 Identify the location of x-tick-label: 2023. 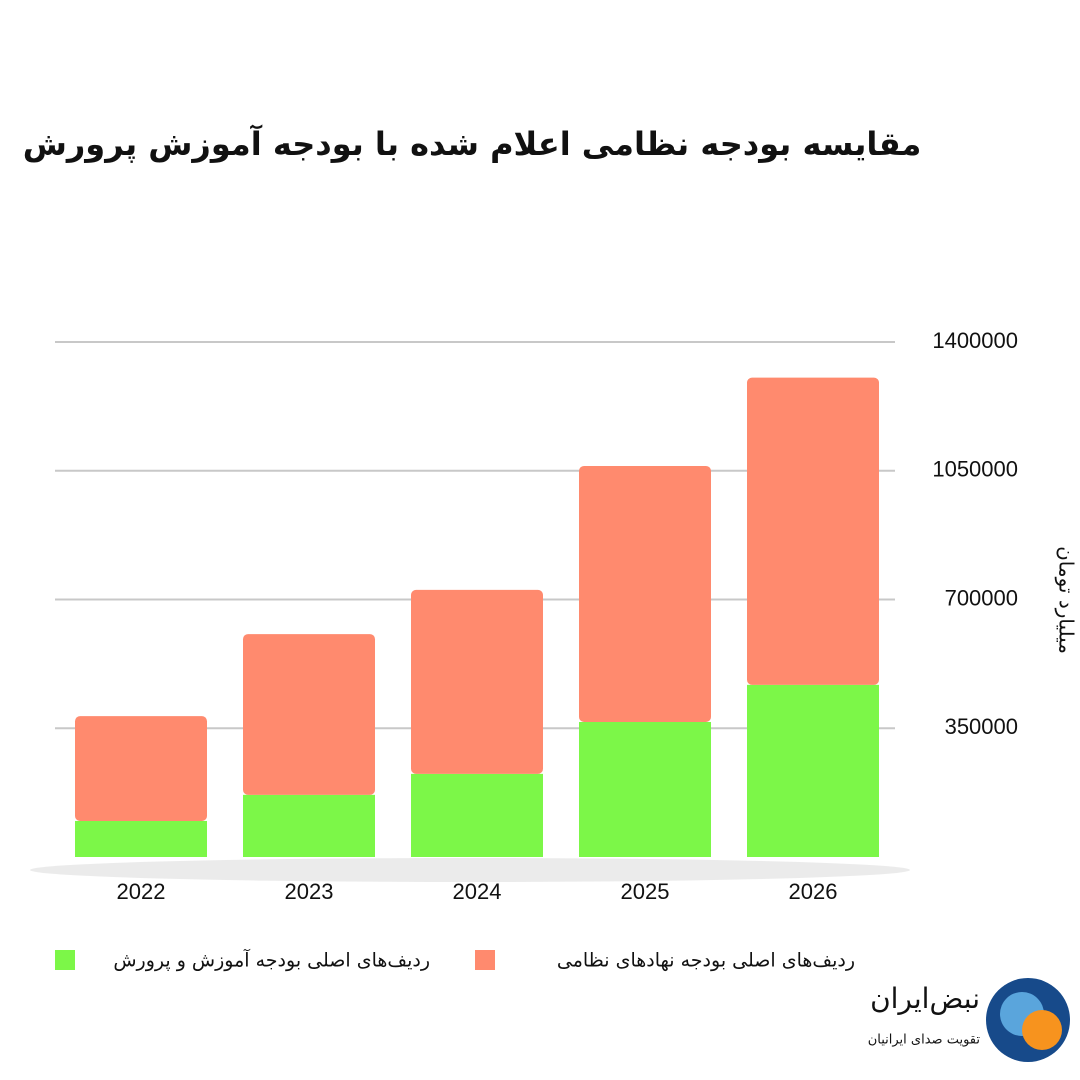
(309, 891).